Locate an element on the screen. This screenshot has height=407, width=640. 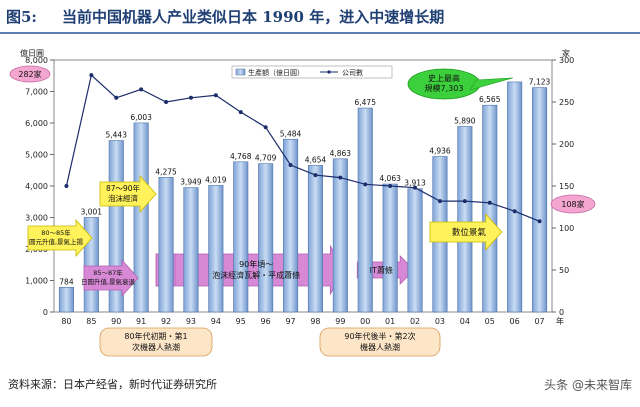
y-tick-label: 8,000 is located at coordinates (36, 60).